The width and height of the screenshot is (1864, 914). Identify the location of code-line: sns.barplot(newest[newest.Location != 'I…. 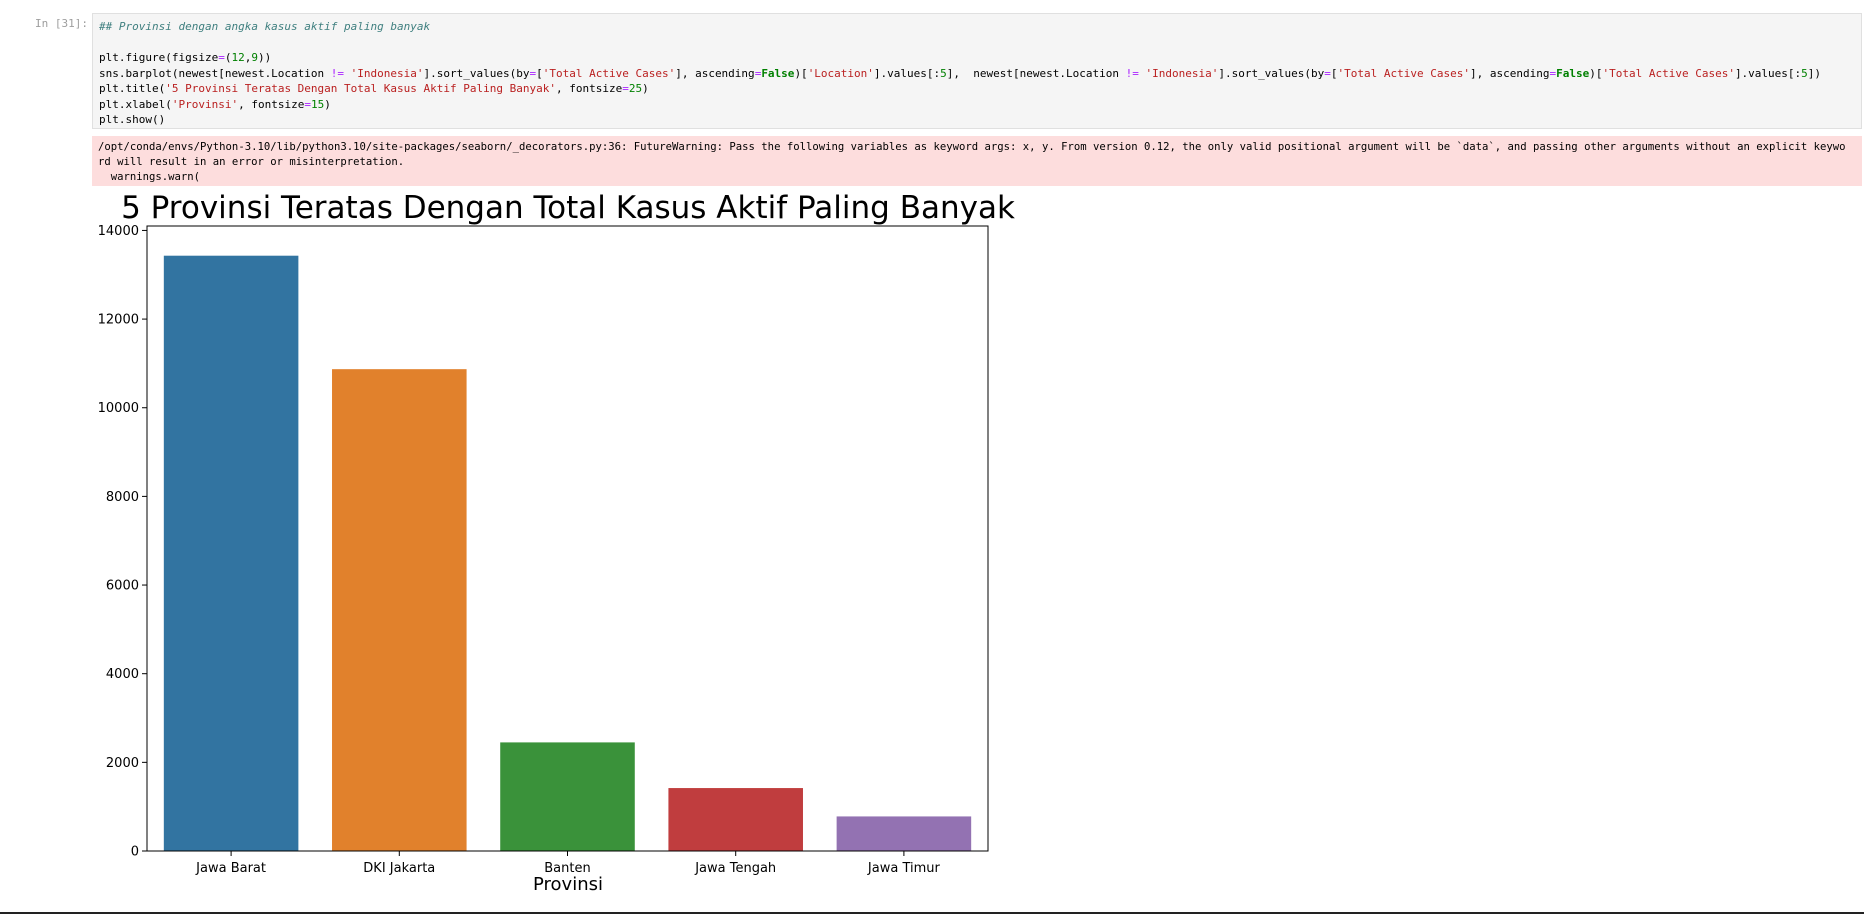
(960, 73).